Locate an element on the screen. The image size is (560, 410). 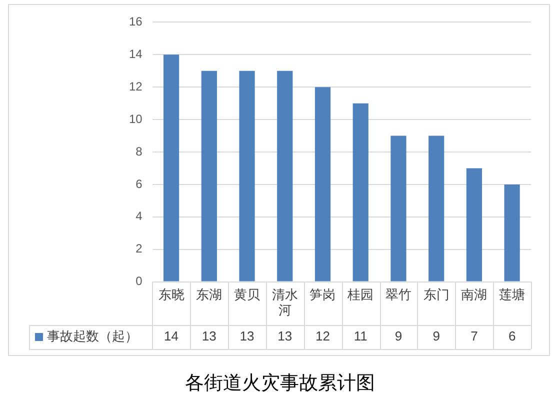
x-tick-label: 东晓 is located at coordinates (171, 295).